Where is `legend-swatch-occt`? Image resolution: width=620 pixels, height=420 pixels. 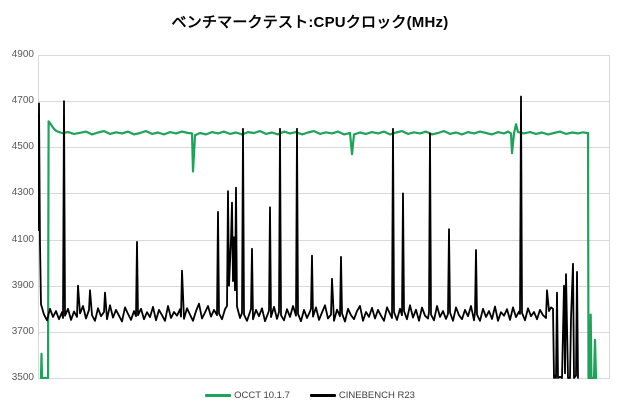 legend-swatch-occt is located at coordinates (218, 395).